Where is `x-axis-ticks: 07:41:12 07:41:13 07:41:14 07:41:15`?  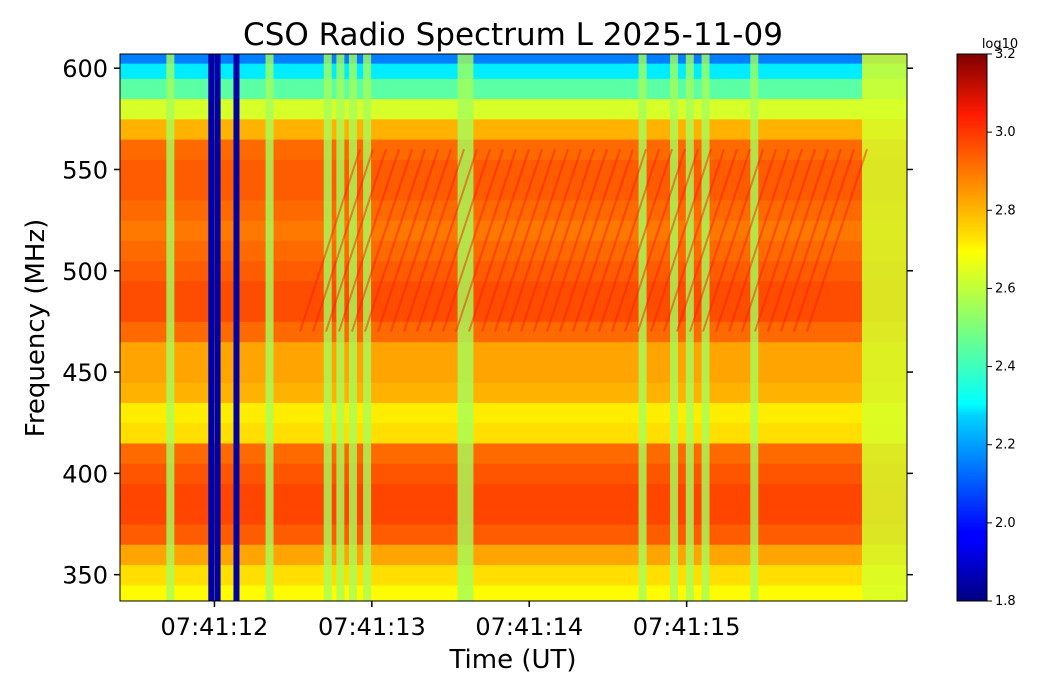 x-axis-ticks: 07:41:12 07:41:13 07:41:14 07:41:15 is located at coordinates (451, 621).